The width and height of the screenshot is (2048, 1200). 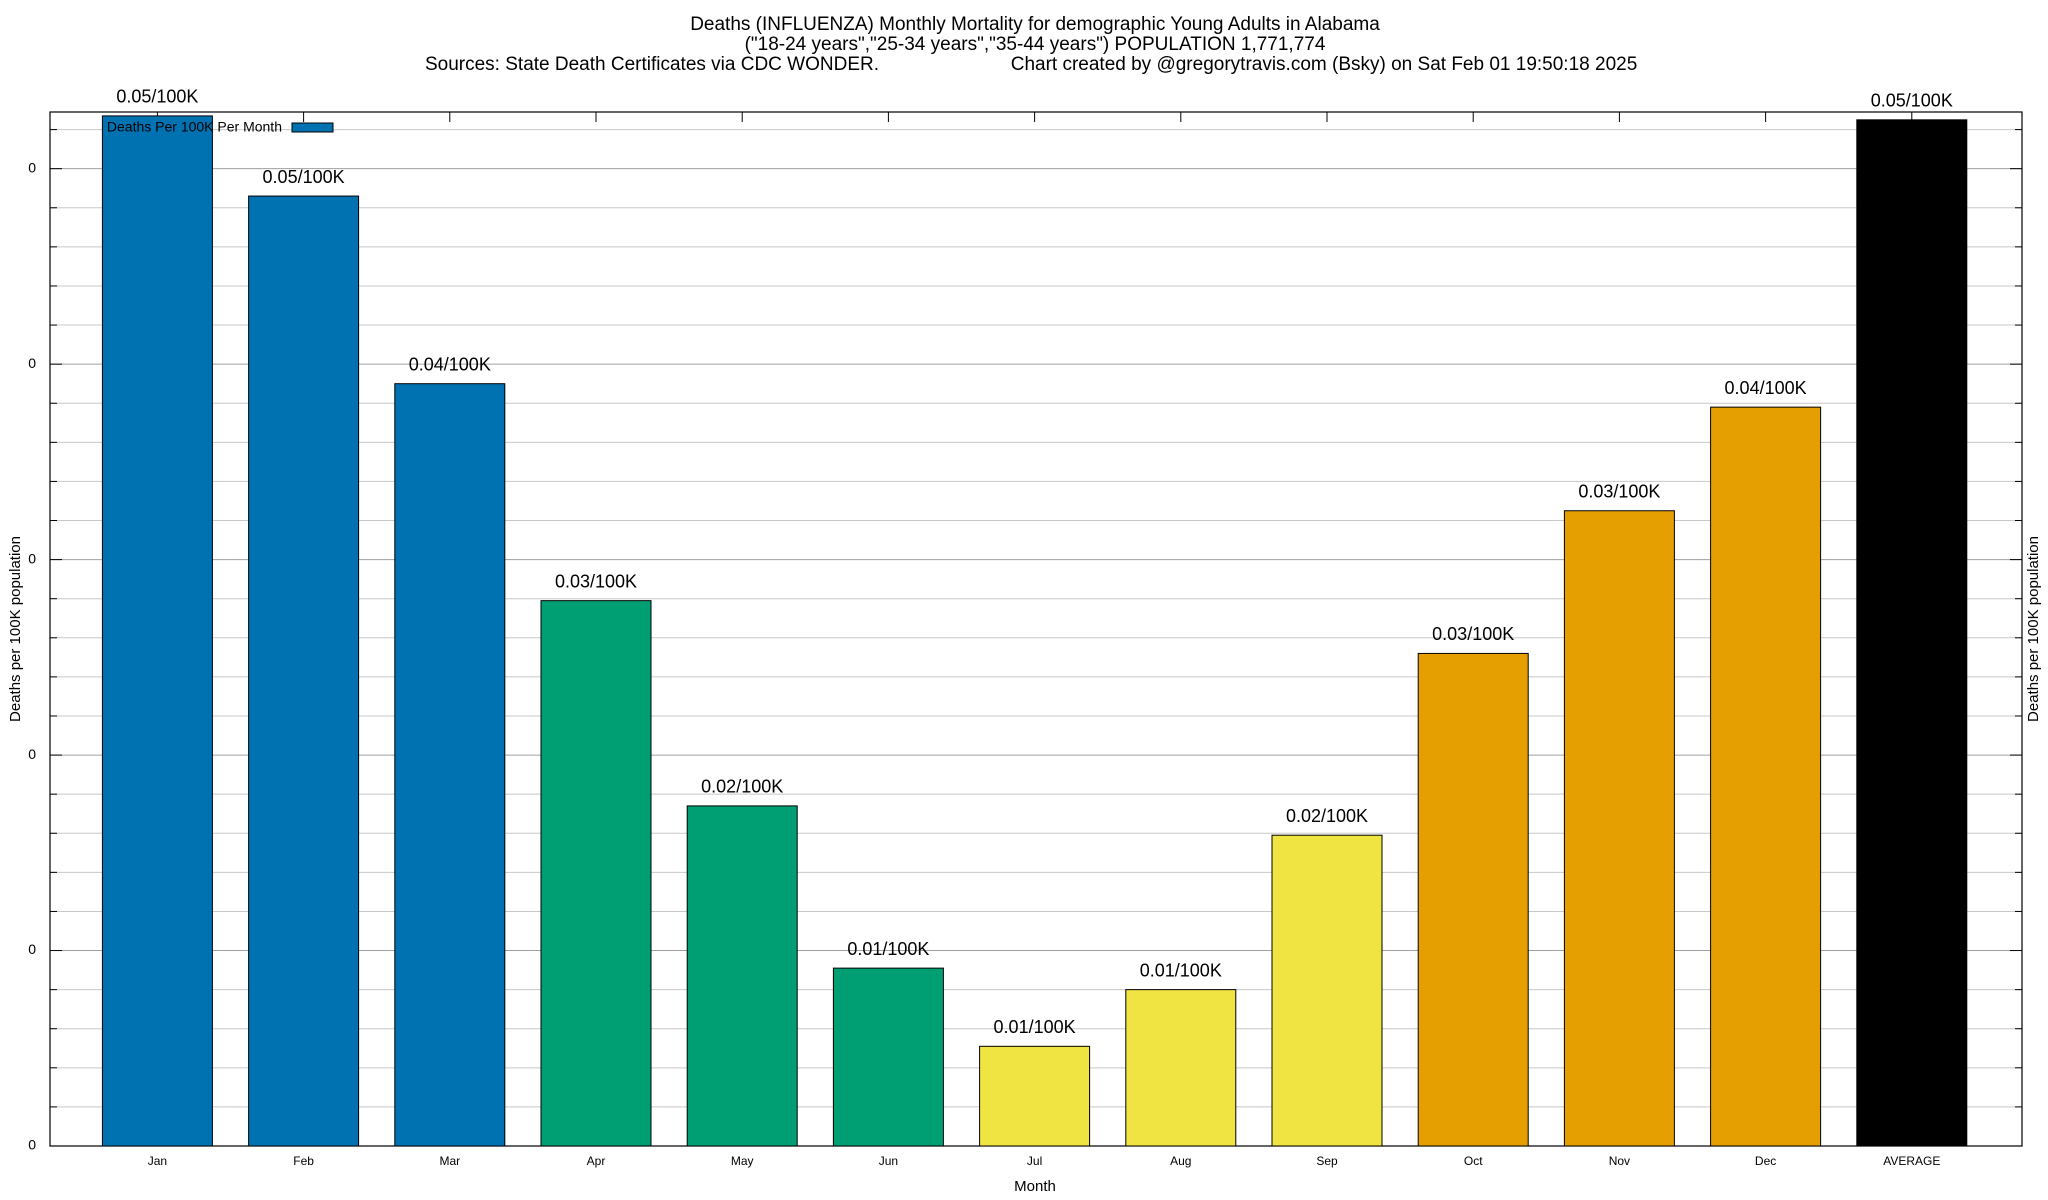 What do you see at coordinates (1327, 1161) in the screenshot?
I see `x-tick-label: Sep` at bounding box center [1327, 1161].